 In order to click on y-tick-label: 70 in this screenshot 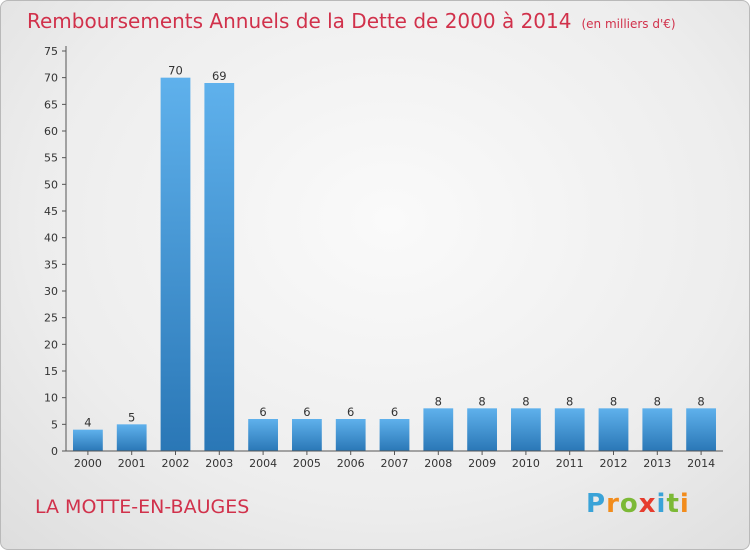, I will do `click(51, 78)`.